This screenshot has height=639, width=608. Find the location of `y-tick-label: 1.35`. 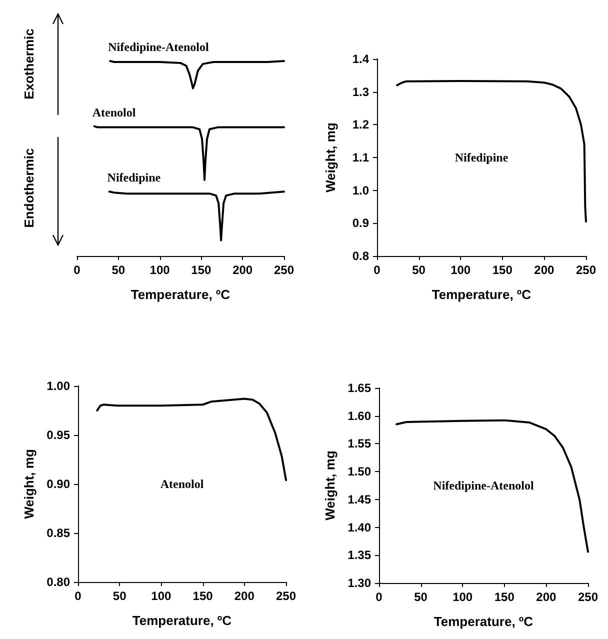

y-tick-label: 1.35 is located at coordinates (360, 555).